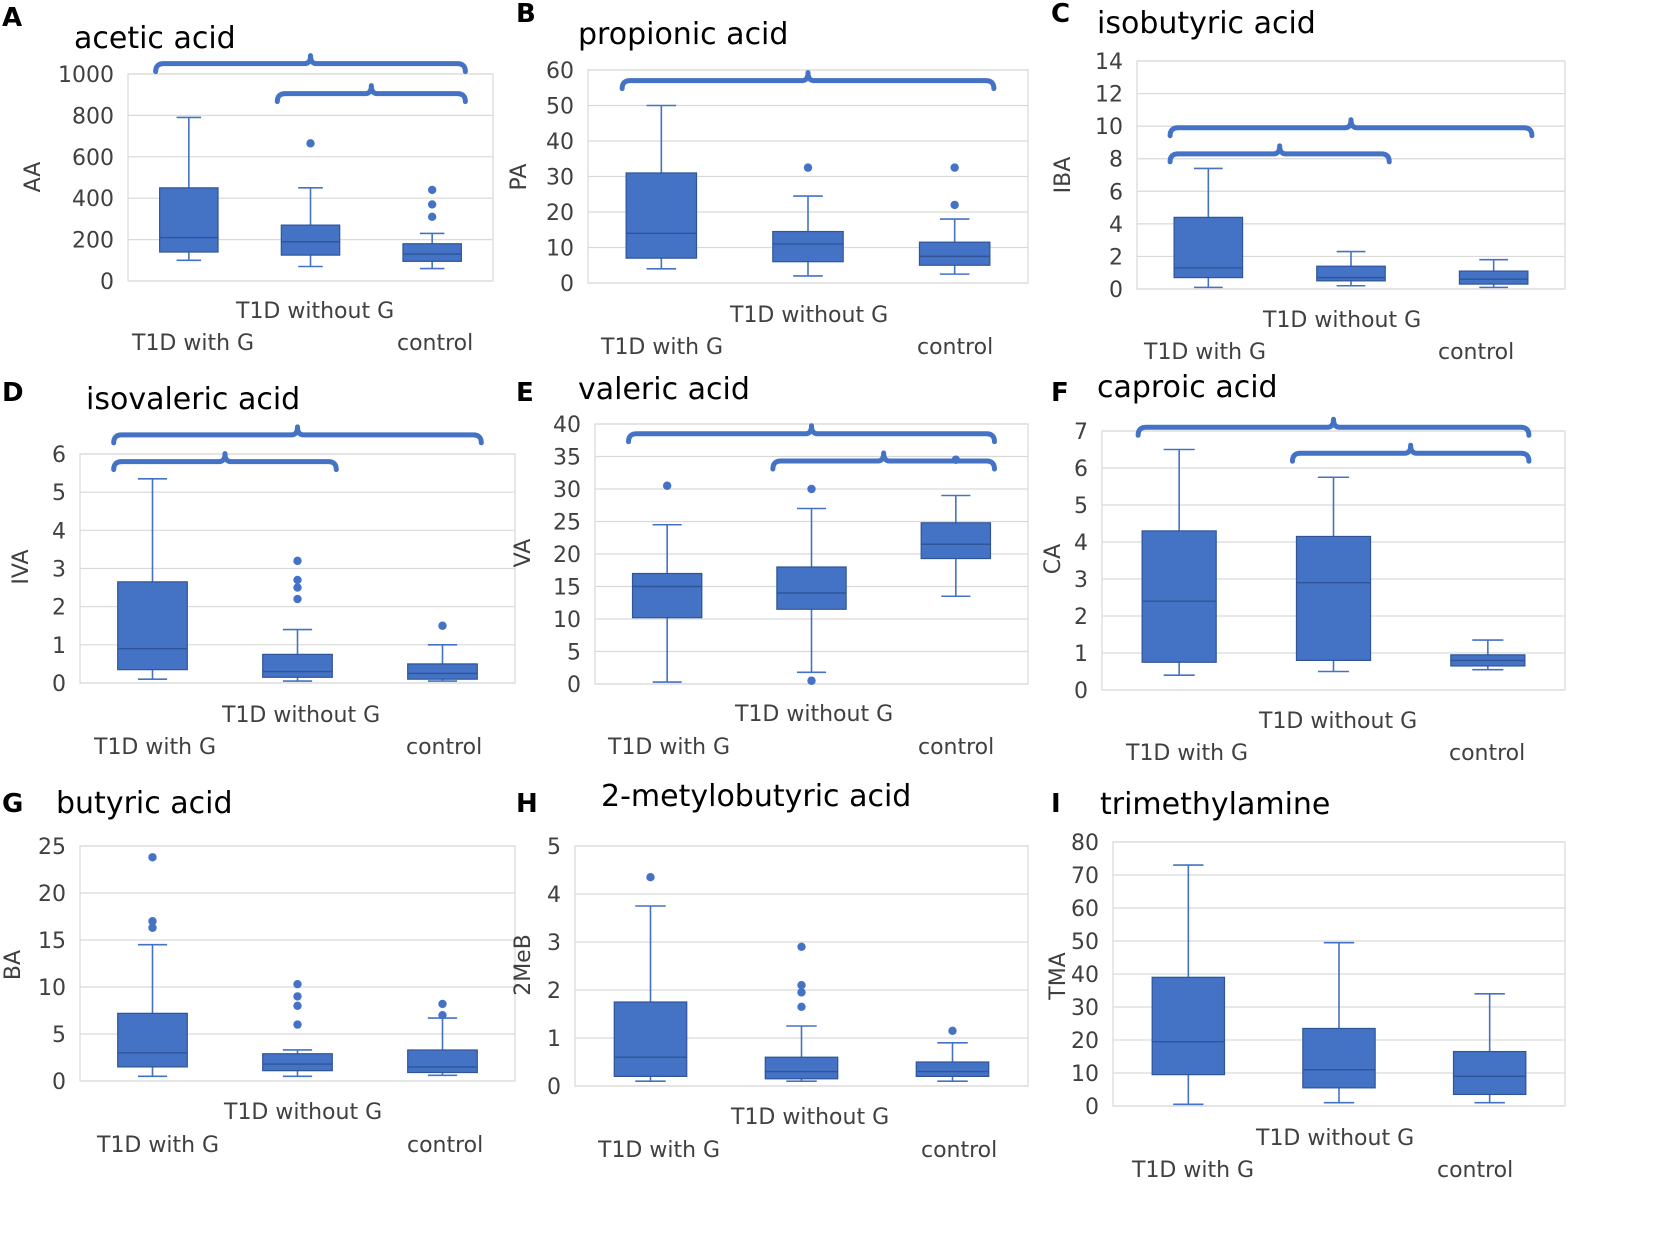  Describe the element at coordinates (93, 199) in the screenshot. I see `y-tick-label: 400` at that location.